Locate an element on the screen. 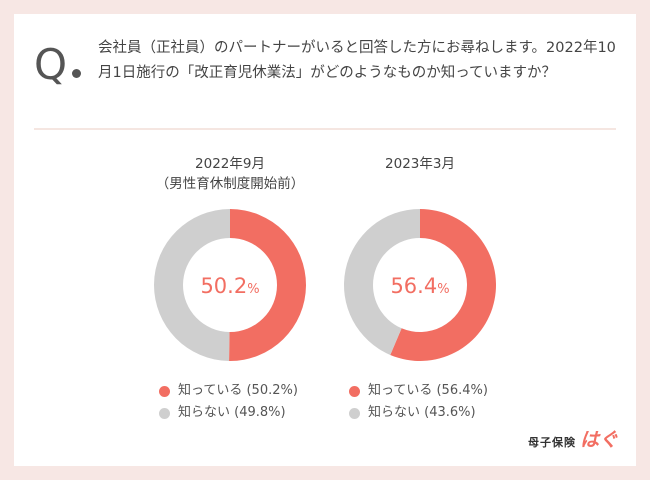 This screenshot has width=650, height=480. center-value-label: 50.2% is located at coordinates (229, 286).